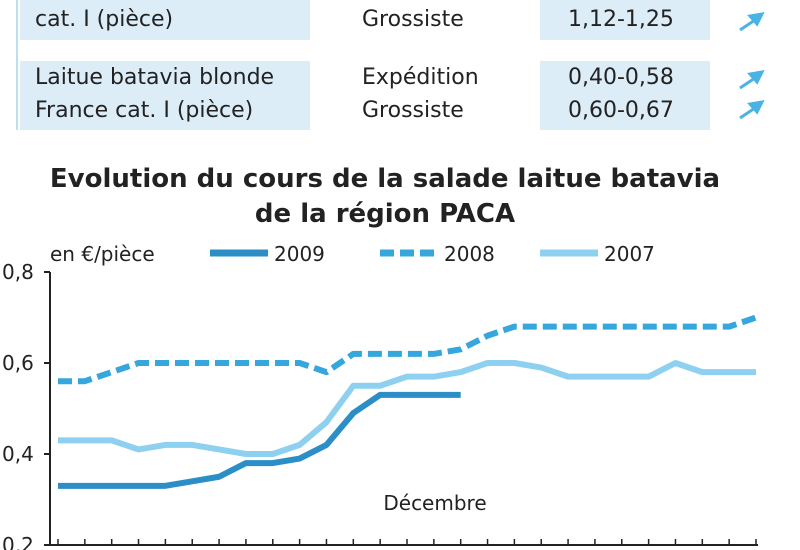  I want to click on legend-label: 2008, so click(469, 254).